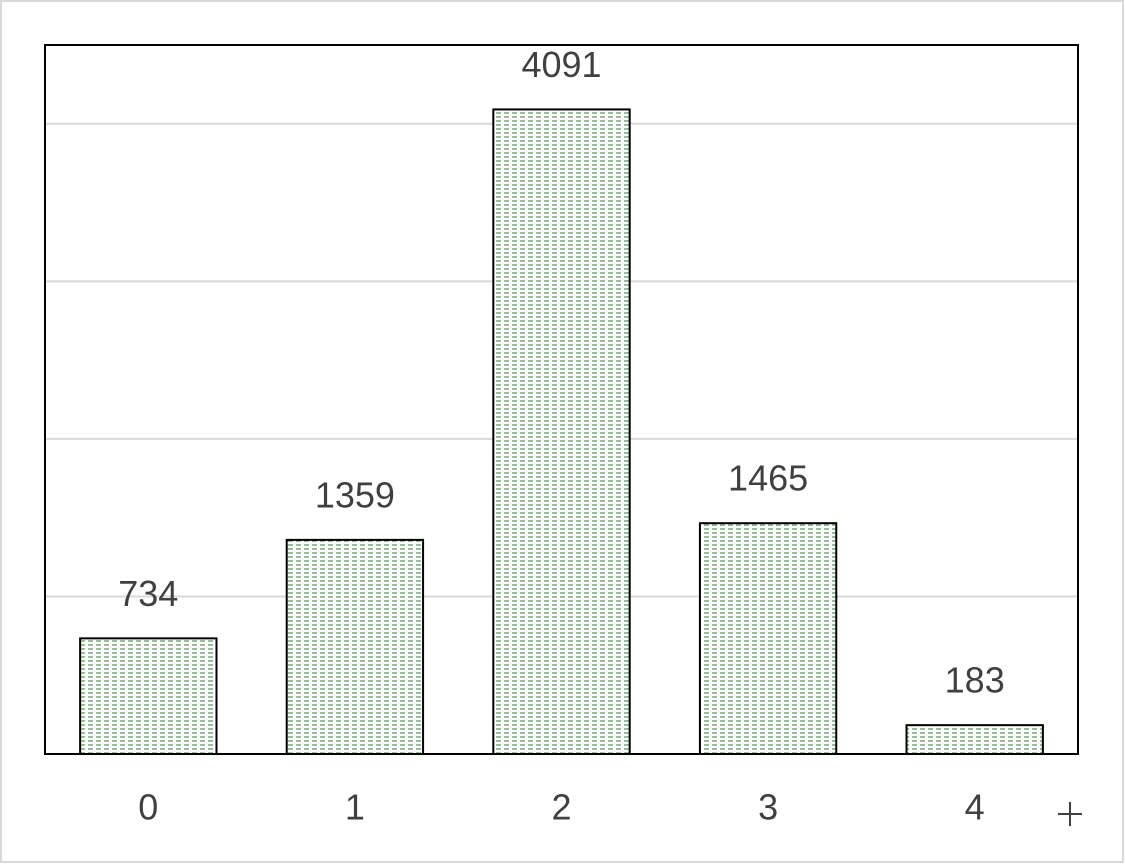  Describe the element at coordinates (561, 64) in the screenshot. I see `data-label: 4091` at that location.